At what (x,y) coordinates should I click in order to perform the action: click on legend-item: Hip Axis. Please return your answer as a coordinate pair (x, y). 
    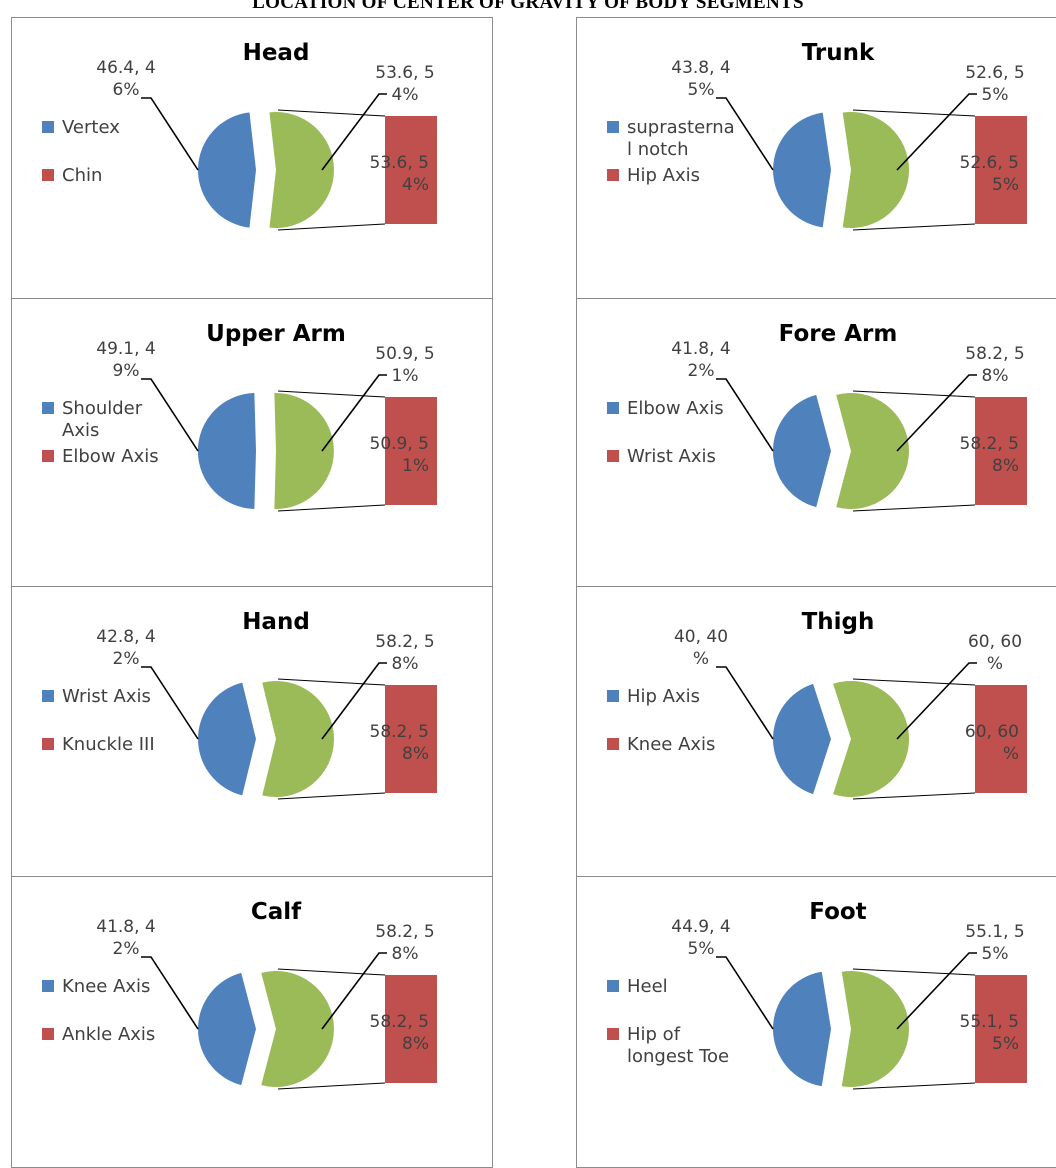
    Looking at the image, I should click on (653, 175).